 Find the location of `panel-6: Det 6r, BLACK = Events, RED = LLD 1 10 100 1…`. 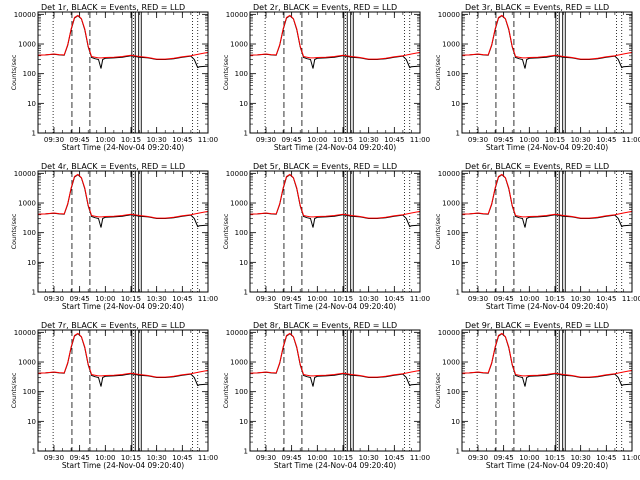

panel-6: Det 6r, BLACK = Events, RED = LLD 1 10 100 1… is located at coordinates (537, 236).